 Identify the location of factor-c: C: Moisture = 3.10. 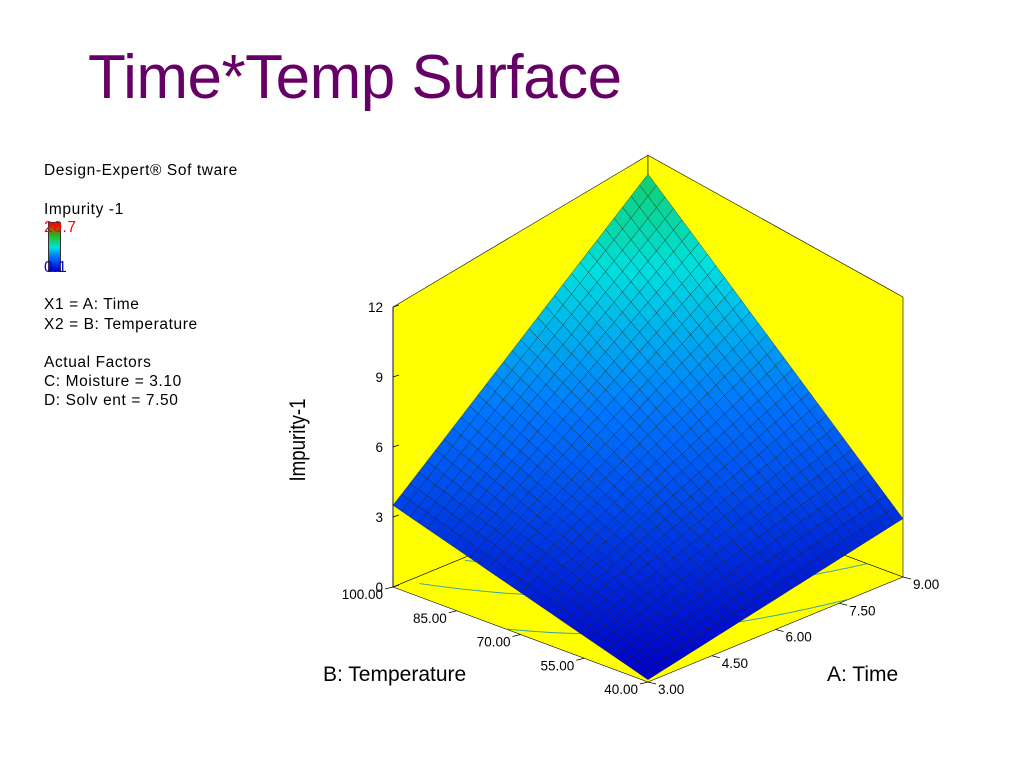
(113, 381).